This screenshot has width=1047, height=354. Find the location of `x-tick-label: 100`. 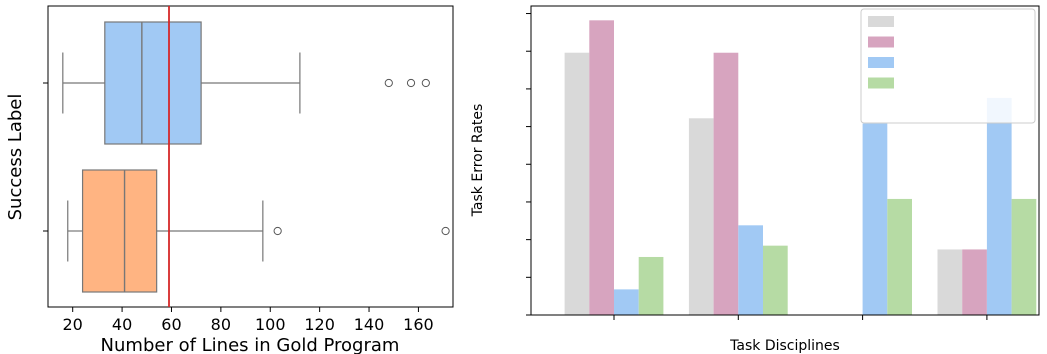

x-tick-label: 100 is located at coordinates (270, 324).